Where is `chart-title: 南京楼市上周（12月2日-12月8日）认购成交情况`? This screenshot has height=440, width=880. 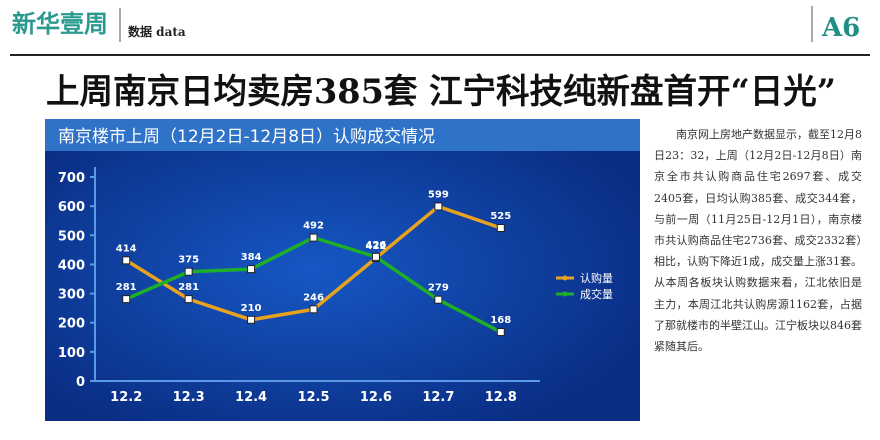 chart-title: 南京楼市上周（12月2日-12月8日）认购成交情况 is located at coordinates (246, 137).